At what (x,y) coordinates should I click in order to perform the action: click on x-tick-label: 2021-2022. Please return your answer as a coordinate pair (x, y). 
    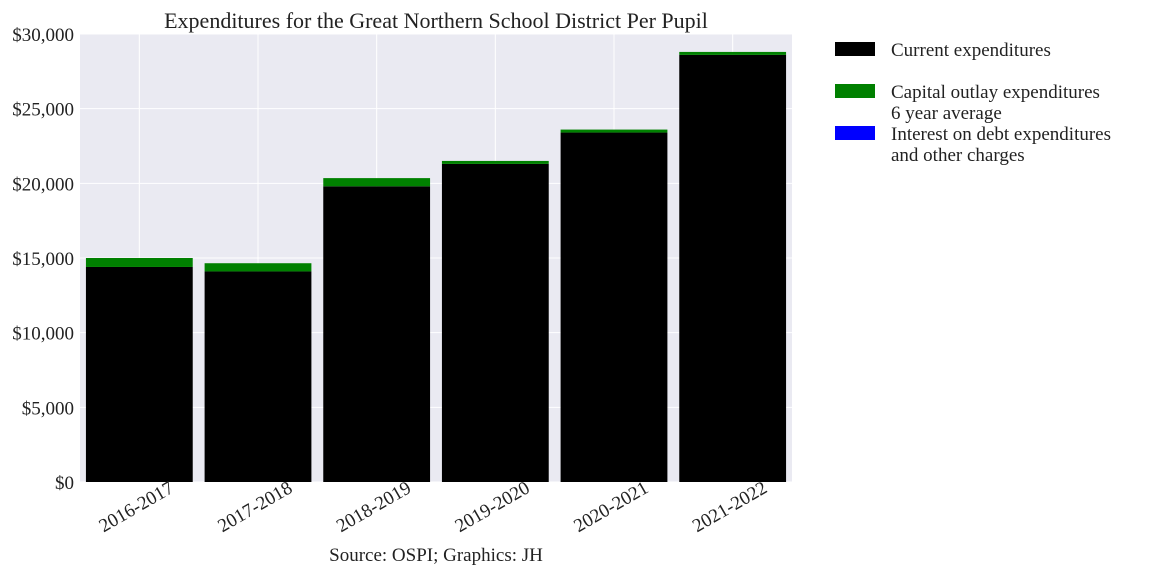
    Looking at the image, I should click on (730, 507).